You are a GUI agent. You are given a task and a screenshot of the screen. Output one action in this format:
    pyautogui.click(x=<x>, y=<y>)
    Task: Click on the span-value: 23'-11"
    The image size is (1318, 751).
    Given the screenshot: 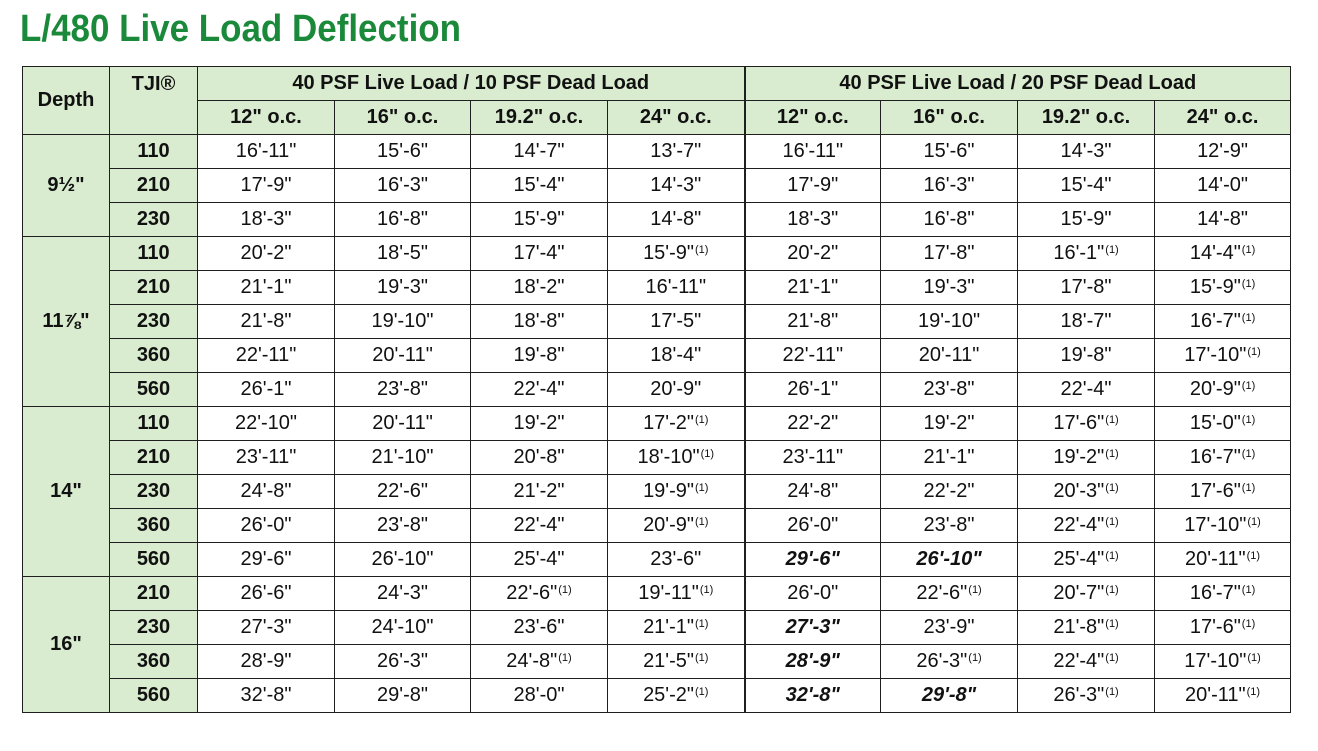 What is the action you would take?
    pyautogui.click(x=813, y=457)
    